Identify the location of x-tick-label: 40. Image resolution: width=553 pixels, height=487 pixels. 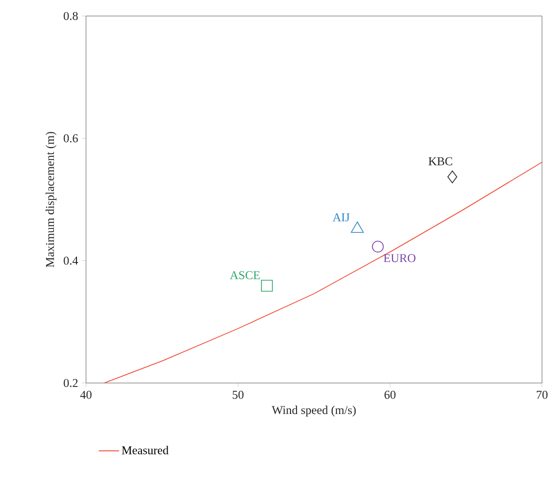
(86, 394).